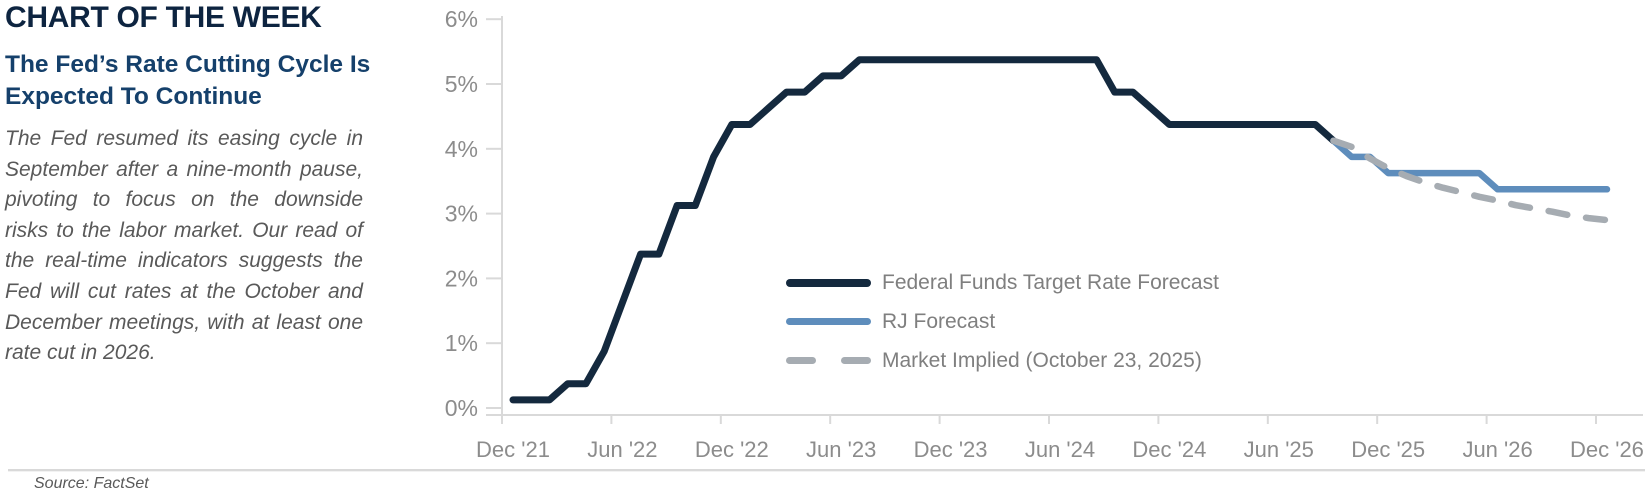 Image resolution: width=1649 pixels, height=494 pixels. Describe the element at coordinates (461, 408) in the screenshot. I see `y-axis-label: 0%` at that location.